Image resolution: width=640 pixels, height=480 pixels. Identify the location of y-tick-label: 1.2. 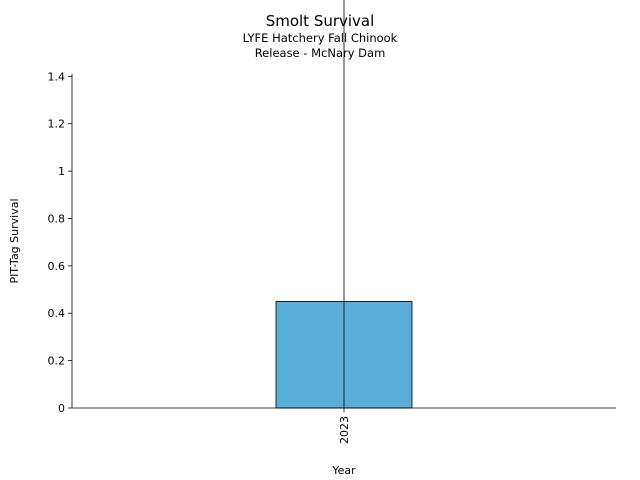
(57, 124).